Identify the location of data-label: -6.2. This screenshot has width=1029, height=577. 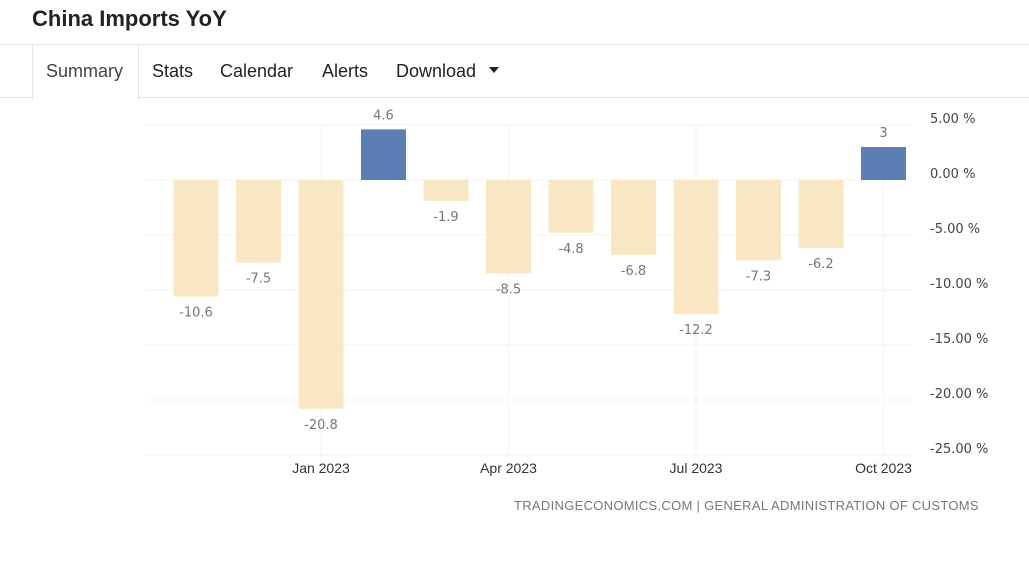
(820, 264).